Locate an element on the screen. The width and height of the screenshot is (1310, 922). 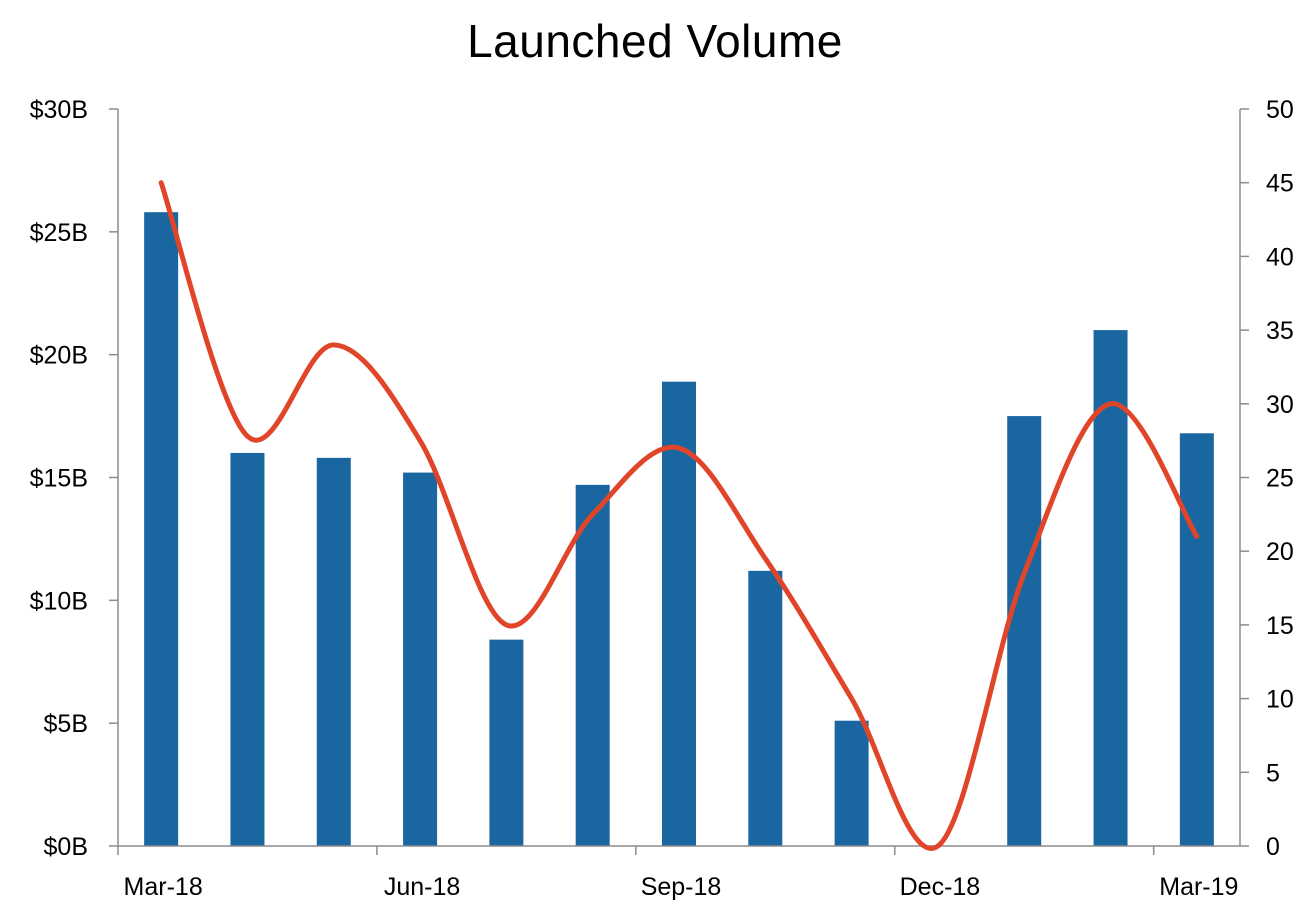
chart-title: Launched Volume is located at coordinates (655, 41).